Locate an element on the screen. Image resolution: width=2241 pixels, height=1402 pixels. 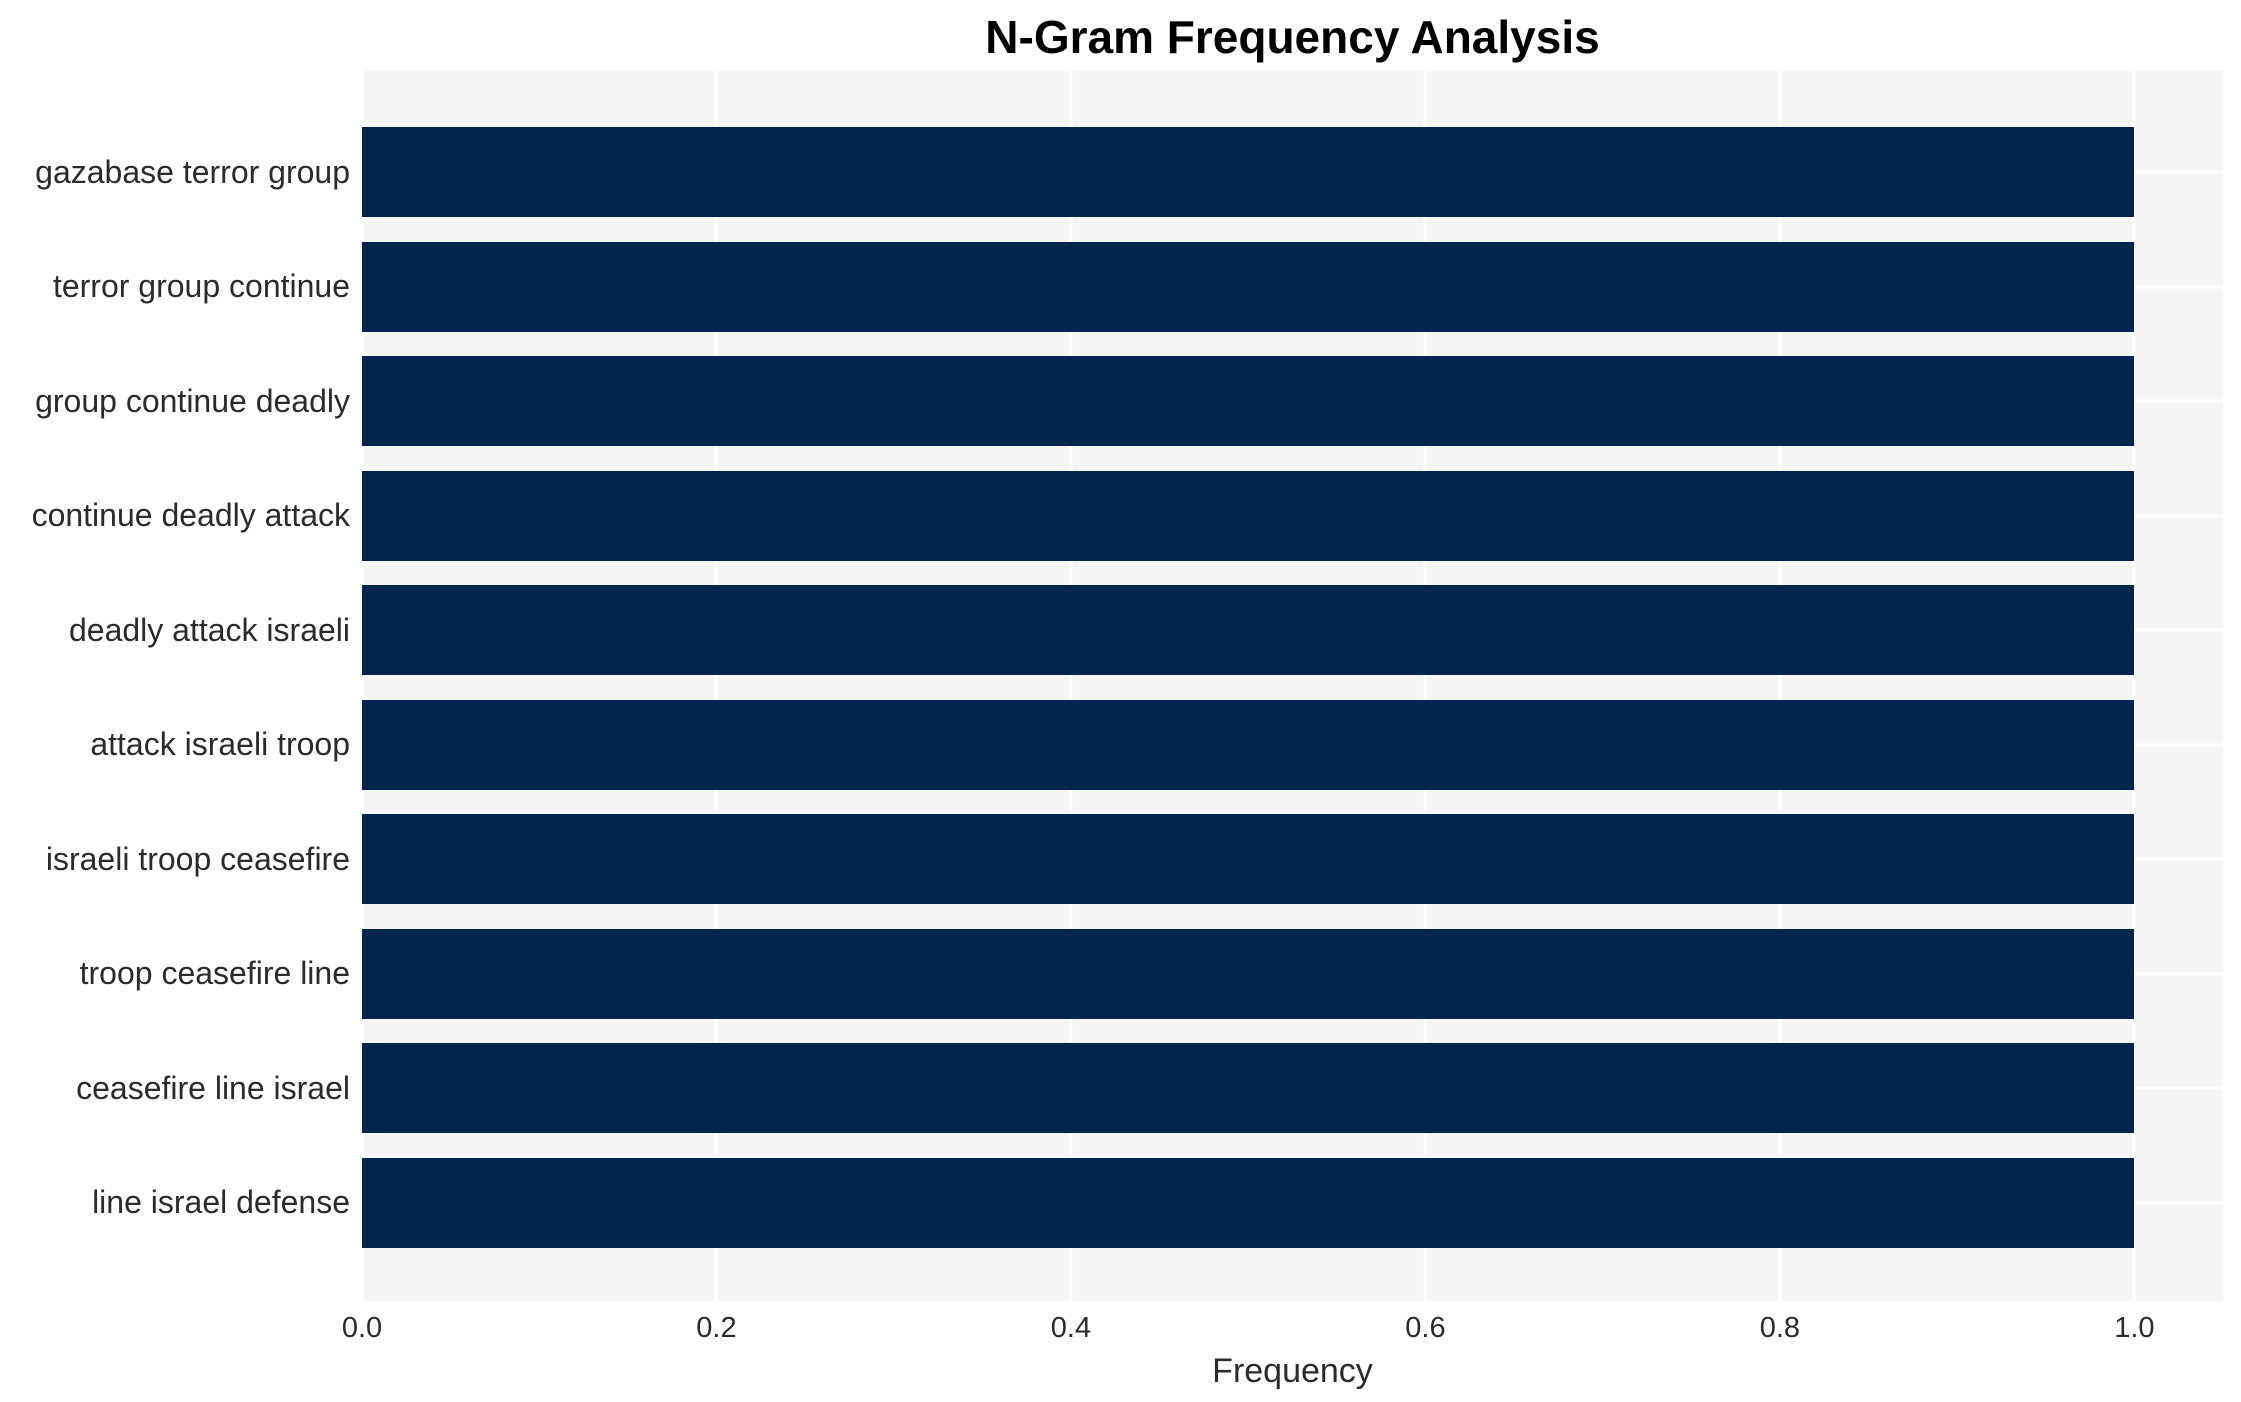
bar-troop-ceasefire-line is located at coordinates (1248, 973).